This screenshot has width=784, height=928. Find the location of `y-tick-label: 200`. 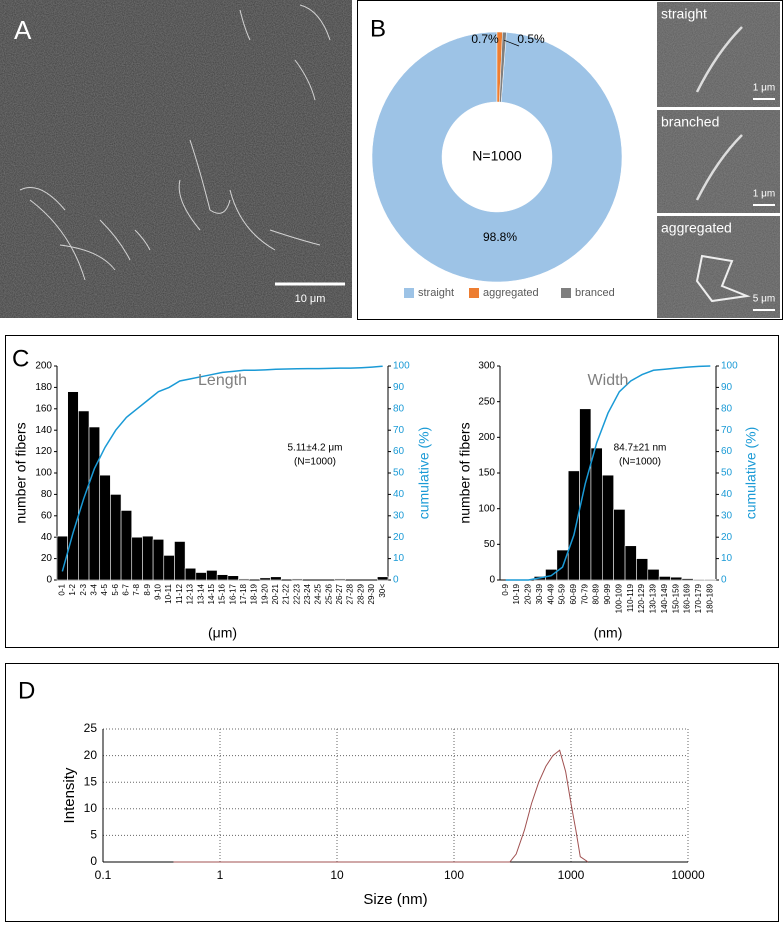

y-tick-label: 200 is located at coordinates (43, 366).